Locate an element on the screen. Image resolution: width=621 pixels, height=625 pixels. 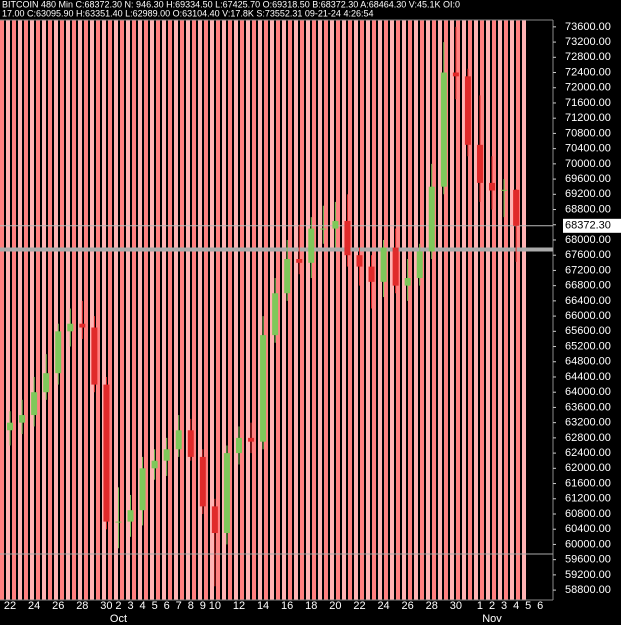
y-tick-label: 63600.00 is located at coordinates (588, 407).